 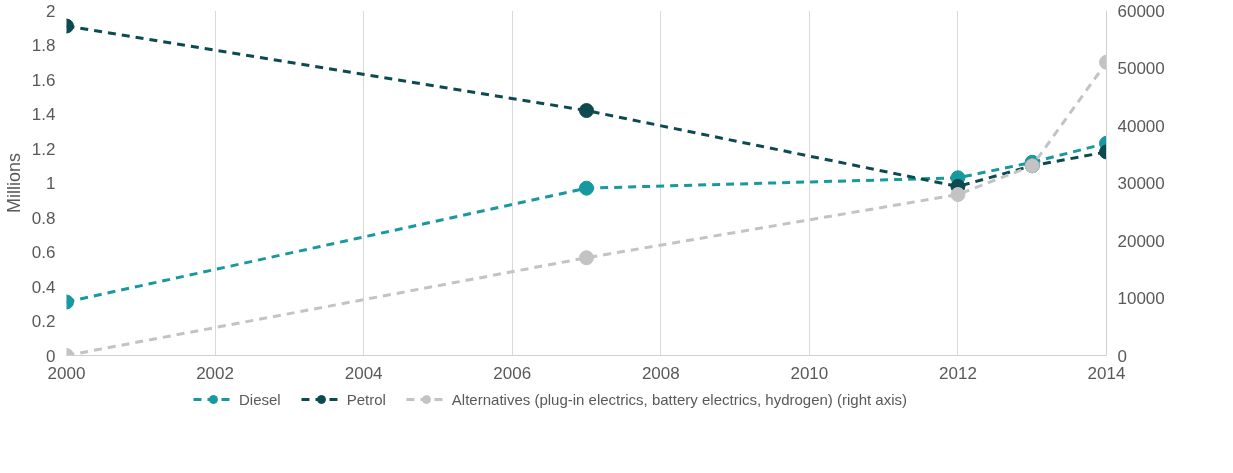 What do you see at coordinates (51, 11) in the screenshot?
I see `y-tick-label: 2` at bounding box center [51, 11].